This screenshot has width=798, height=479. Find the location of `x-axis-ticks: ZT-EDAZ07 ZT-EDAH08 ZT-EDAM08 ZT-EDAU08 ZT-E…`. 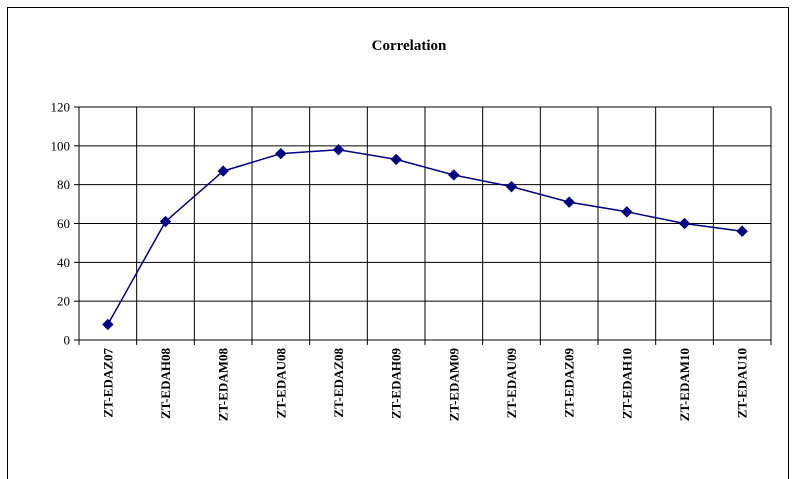

x-axis-ticks: ZT-EDAZ07 ZT-EDAH08 ZT-EDAM08 ZT-EDAU08 ZT-E… is located at coordinates (424, 385).